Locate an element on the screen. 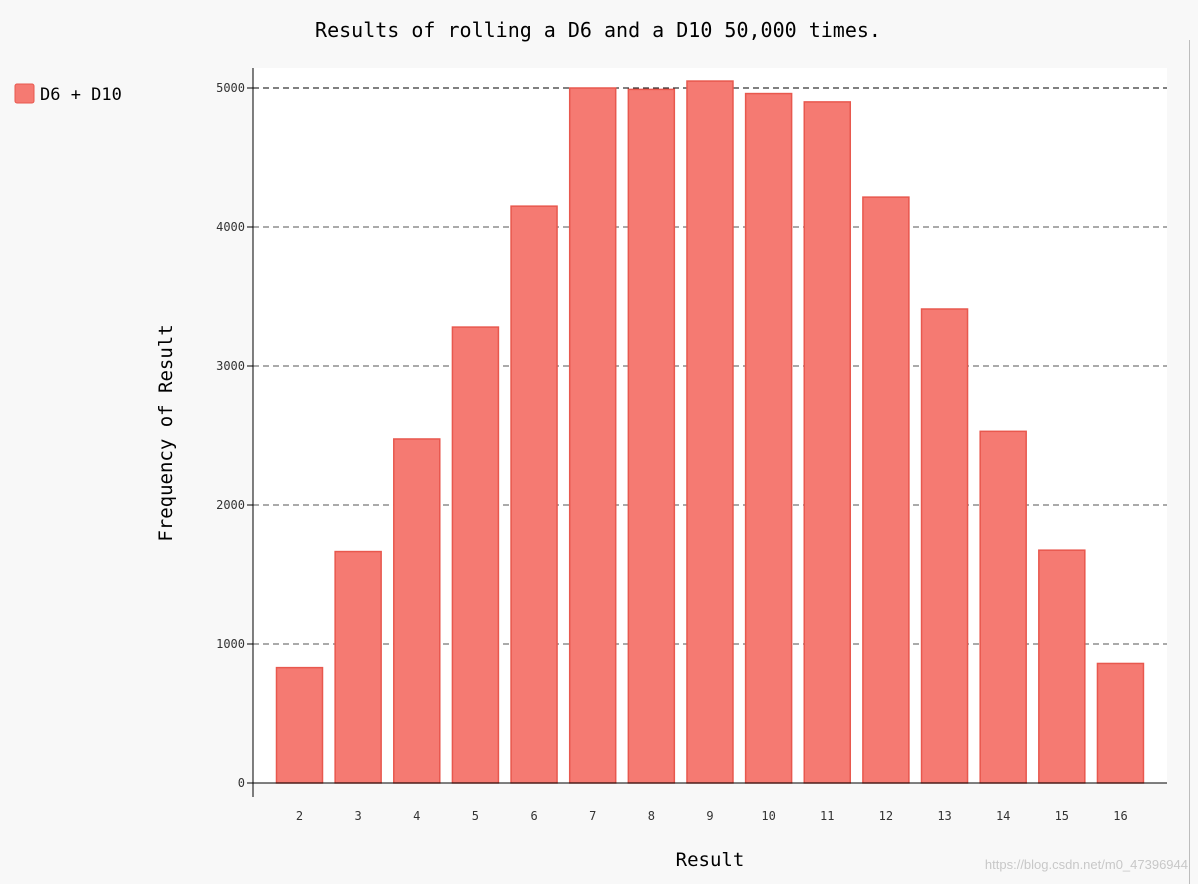 The image size is (1198, 884). x-tick-label: 6 is located at coordinates (533, 816).